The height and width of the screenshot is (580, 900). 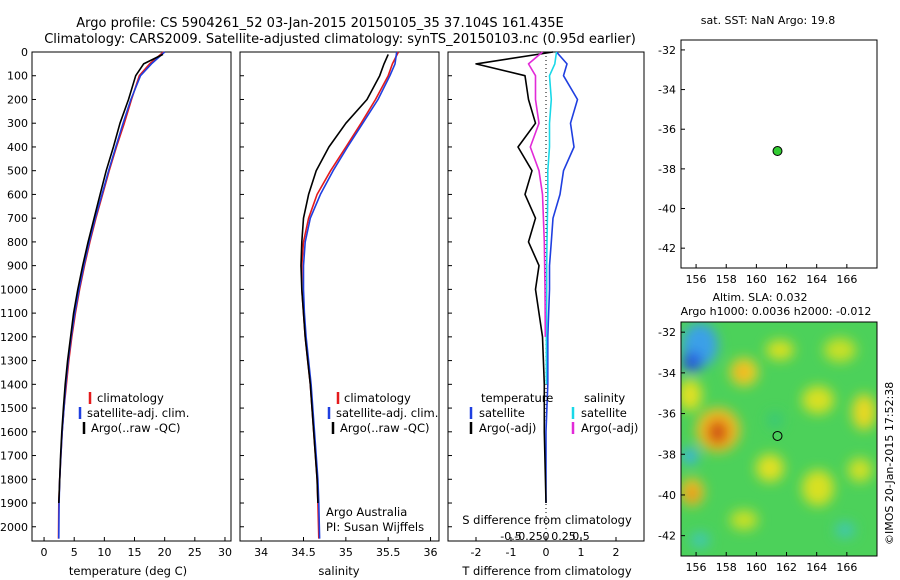 What do you see at coordinates (17, 242) in the screenshot?
I see `y-tick-label: 800` at bounding box center [17, 242].